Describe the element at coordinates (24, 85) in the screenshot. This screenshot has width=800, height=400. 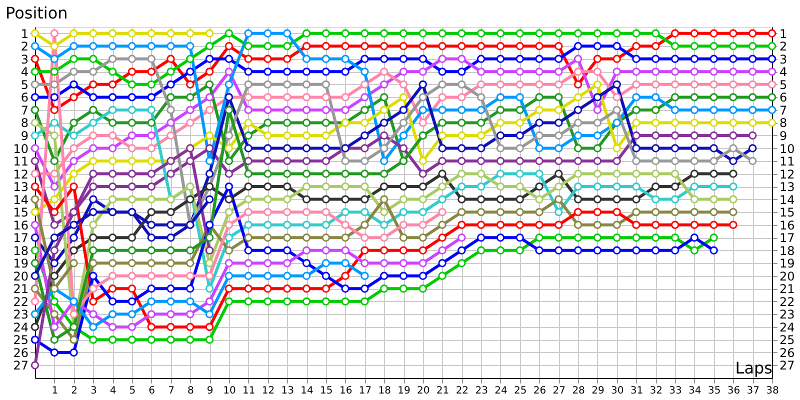
I see `y-tick-label: 5` at that location.